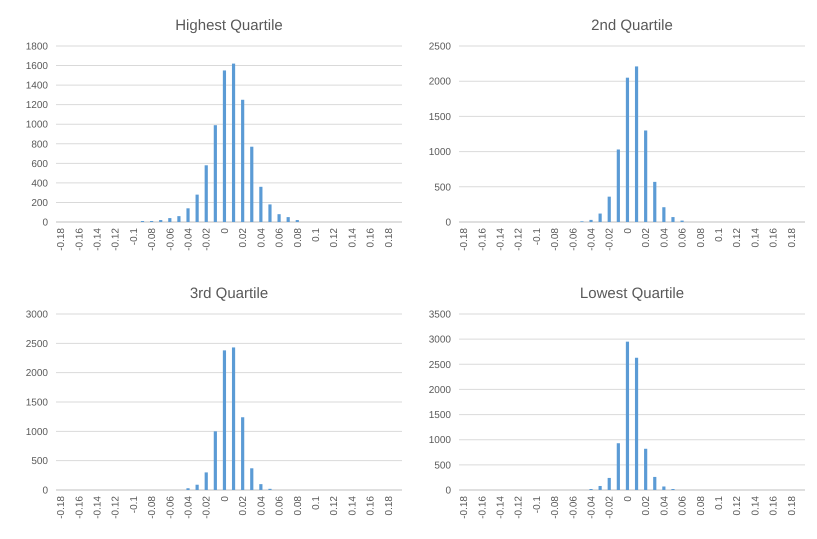 The image size is (817, 539). What do you see at coordinates (632, 293) in the screenshot?
I see `chart-title: Lowest Quartile` at bounding box center [632, 293].